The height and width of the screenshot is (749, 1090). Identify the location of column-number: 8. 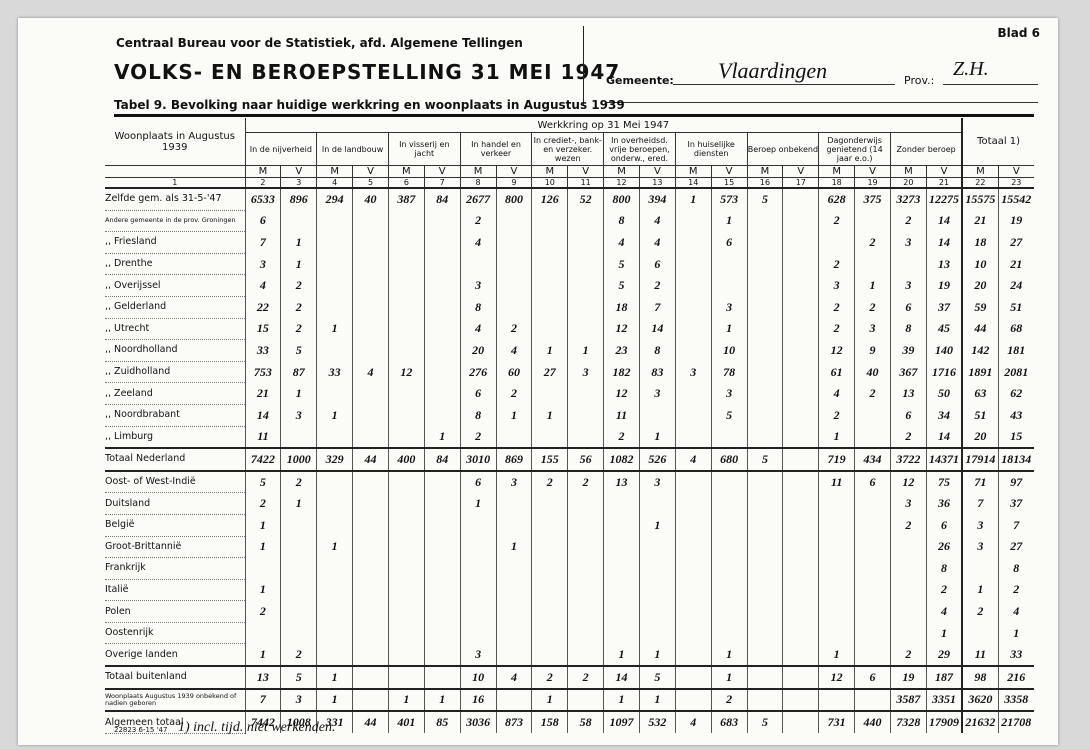
(478, 183).